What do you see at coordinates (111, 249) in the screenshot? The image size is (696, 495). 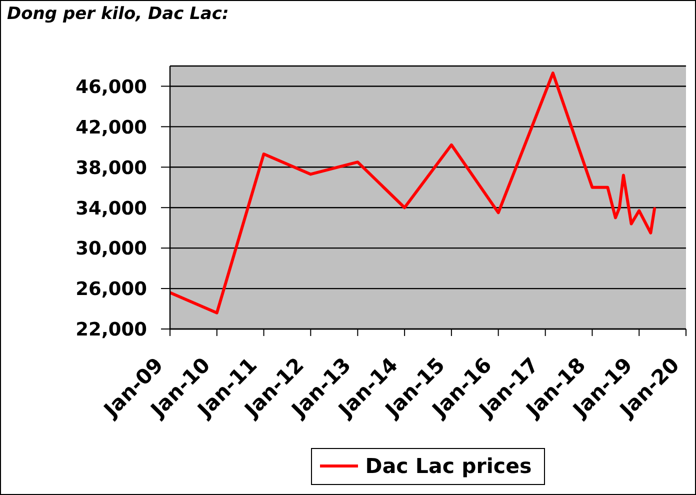 I see `y-tick-label: 30,000` at bounding box center [111, 249].